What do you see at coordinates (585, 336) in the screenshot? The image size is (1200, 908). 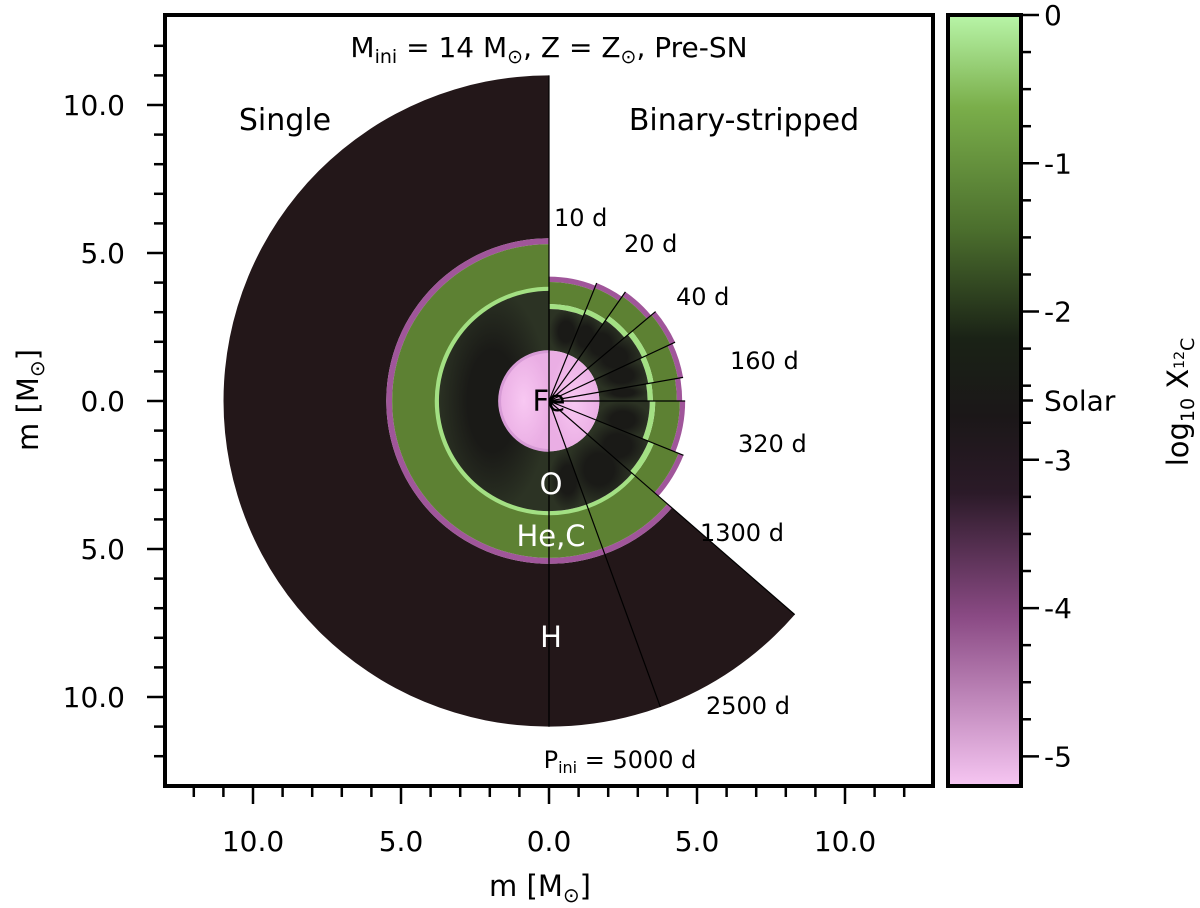 I see `period-sector-1-o` at bounding box center [585, 336].